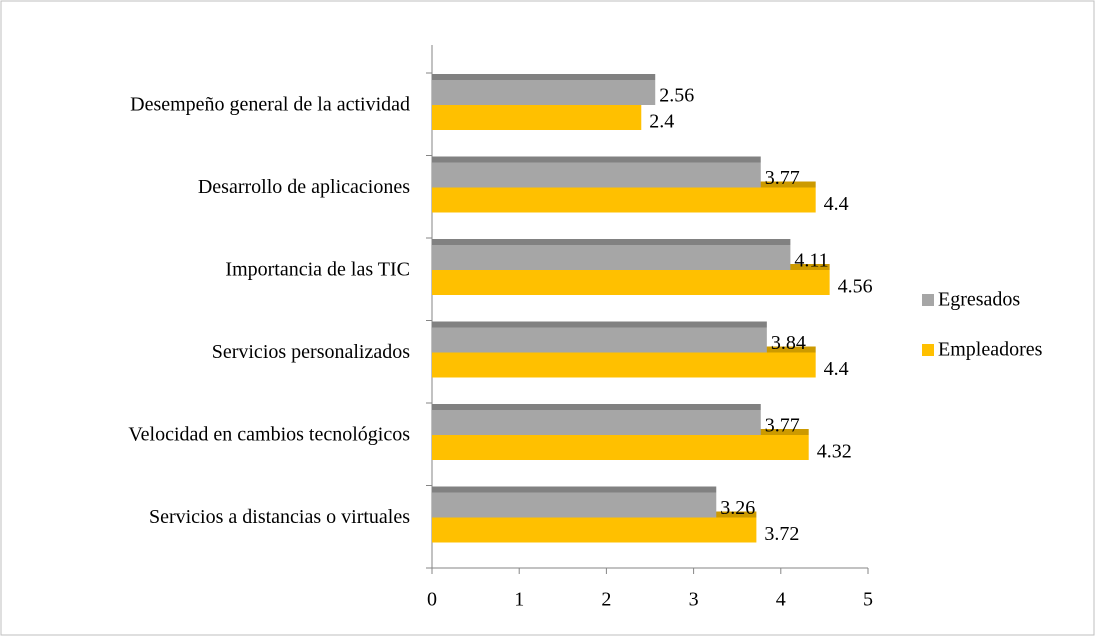 Image resolution: width=1096 pixels, height=642 pixels. I want to click on x-tick-label: 1, so click(519, 600).